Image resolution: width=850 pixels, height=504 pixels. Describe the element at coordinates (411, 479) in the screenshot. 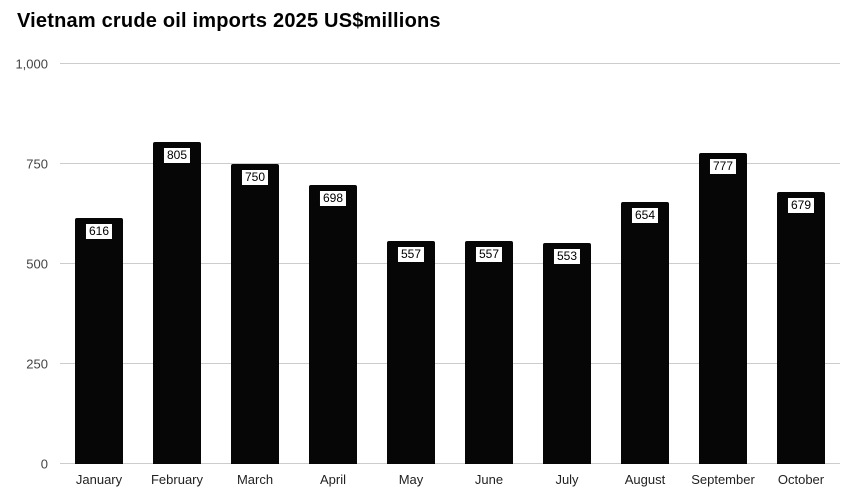

I see `x-axis-tick-label: May` at that location.